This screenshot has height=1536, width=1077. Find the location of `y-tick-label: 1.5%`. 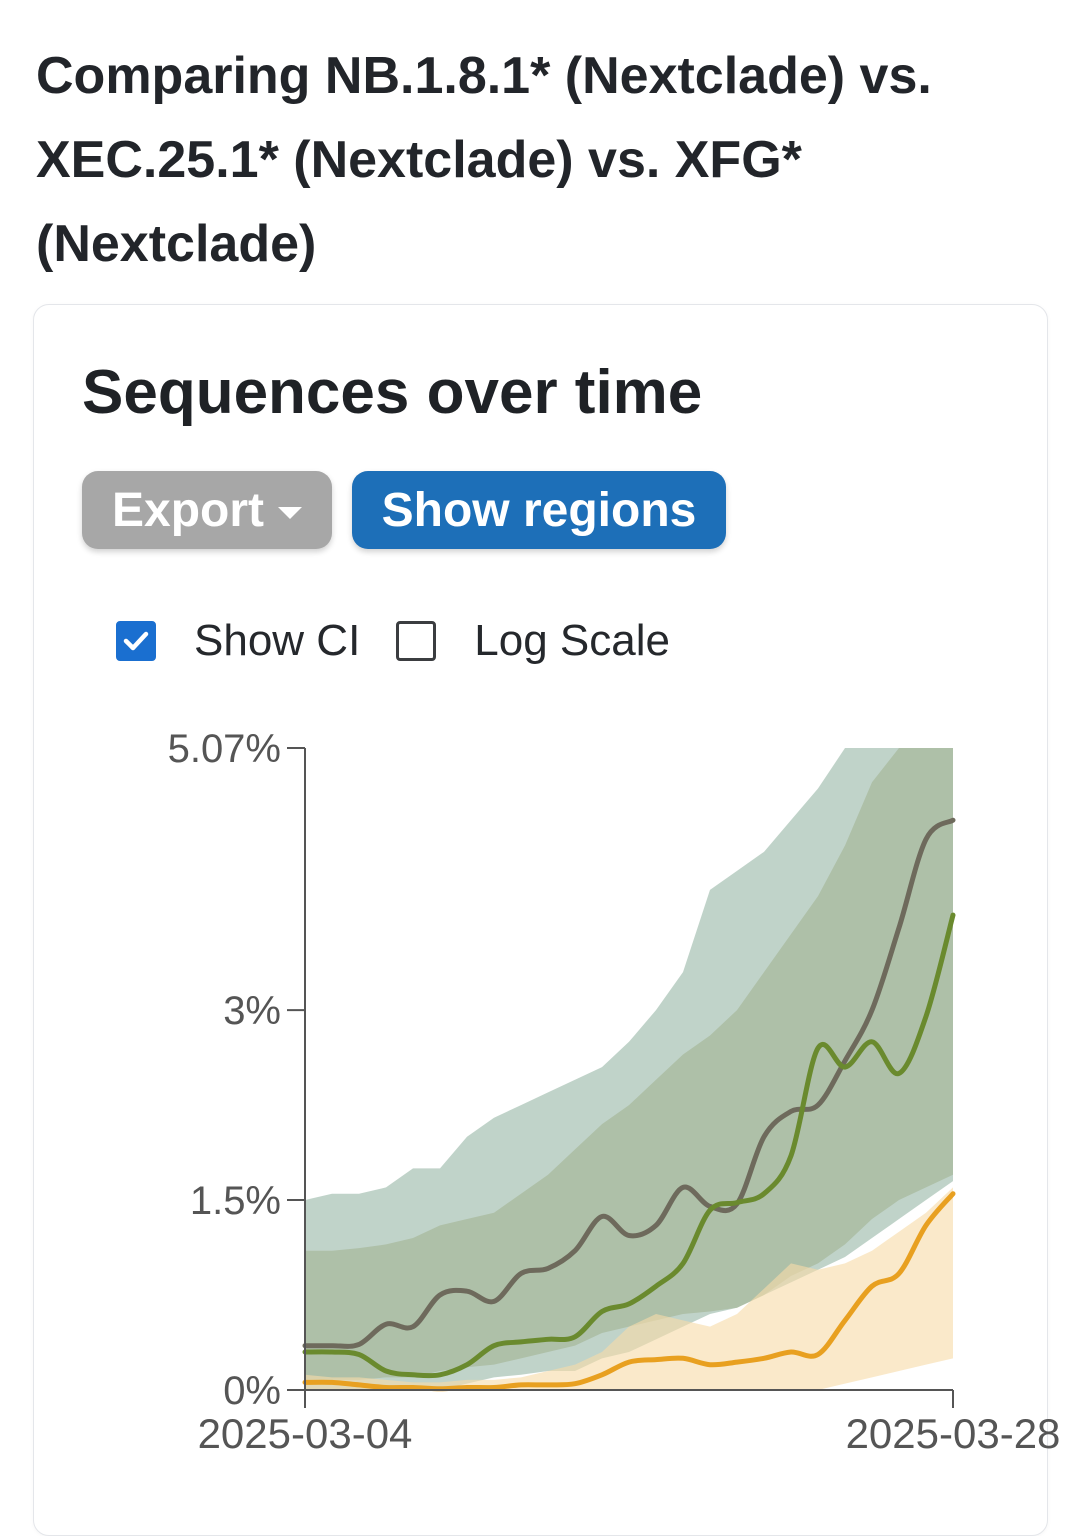

y-tick-label: 1.5% is located at coordinates (235, 1201).